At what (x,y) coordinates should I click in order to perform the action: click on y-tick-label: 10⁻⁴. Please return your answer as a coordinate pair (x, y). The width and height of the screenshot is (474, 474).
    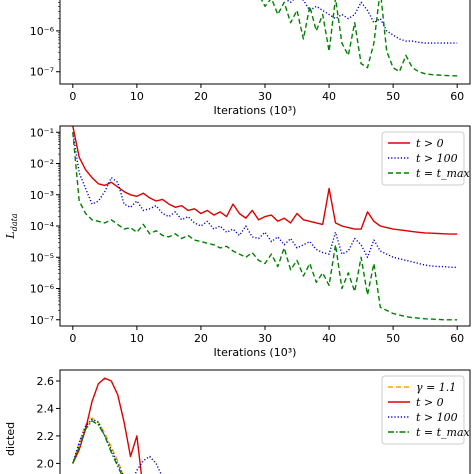
    Looking at the image, I should click on (42, 226).